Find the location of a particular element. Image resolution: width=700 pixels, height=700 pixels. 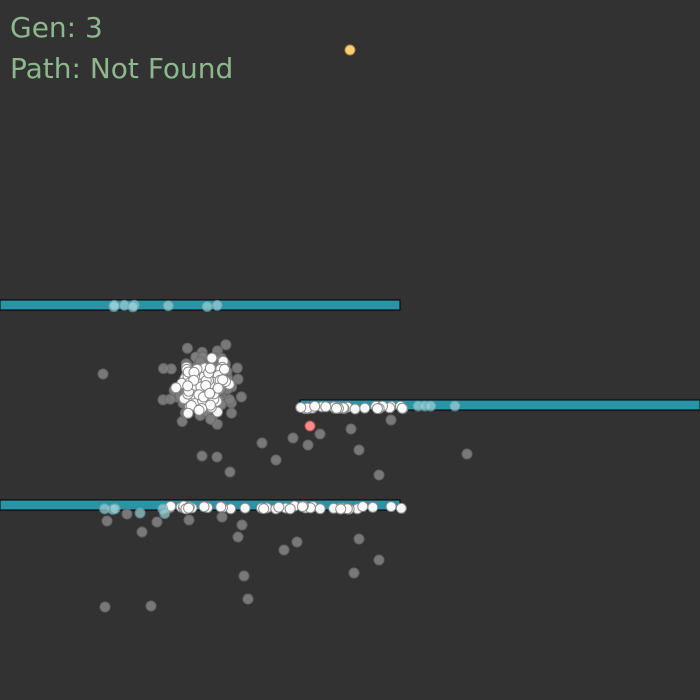

goal-target is located at coordinates (350, 50).